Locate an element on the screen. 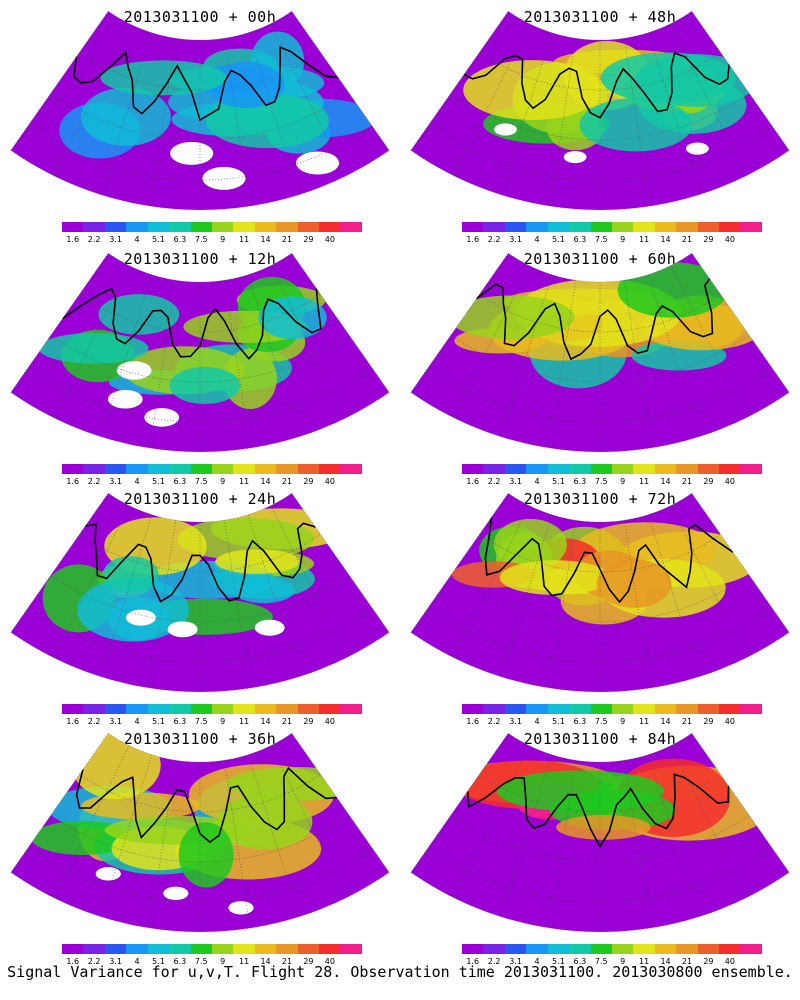 Image resolution: width=800 pixels, height=1000 pixels. panel-title: 2013031100 + 72h is located at coordinates (600, 499).